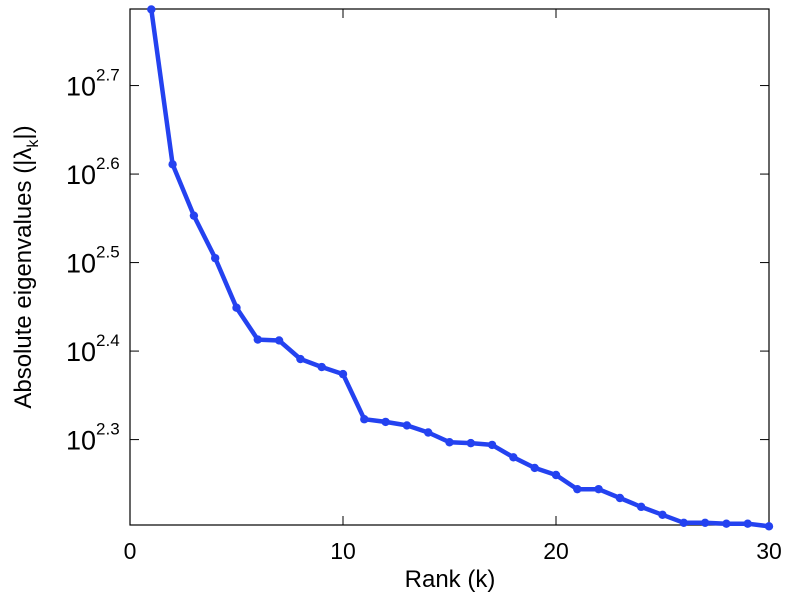 The height and width of the screenshot is (600, 792). Describe the element at coordinates (23, 278) in the screenshot. I see `y-axis-label-main: Absolute eigenvalues (|λ` at that location.